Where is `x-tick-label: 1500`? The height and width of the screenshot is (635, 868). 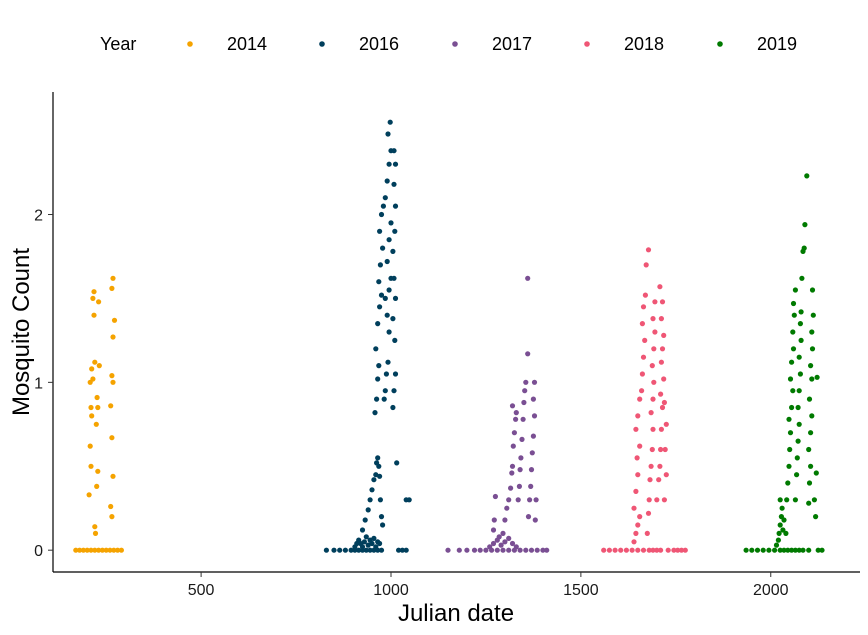
x-tick-label: 1500 is located at coordinates (581, 590).